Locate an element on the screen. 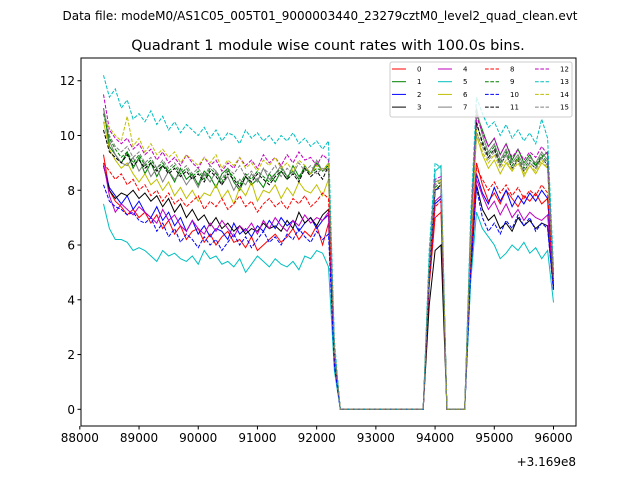  legend-entry-1: 1 is located at coordinates (406, 82).